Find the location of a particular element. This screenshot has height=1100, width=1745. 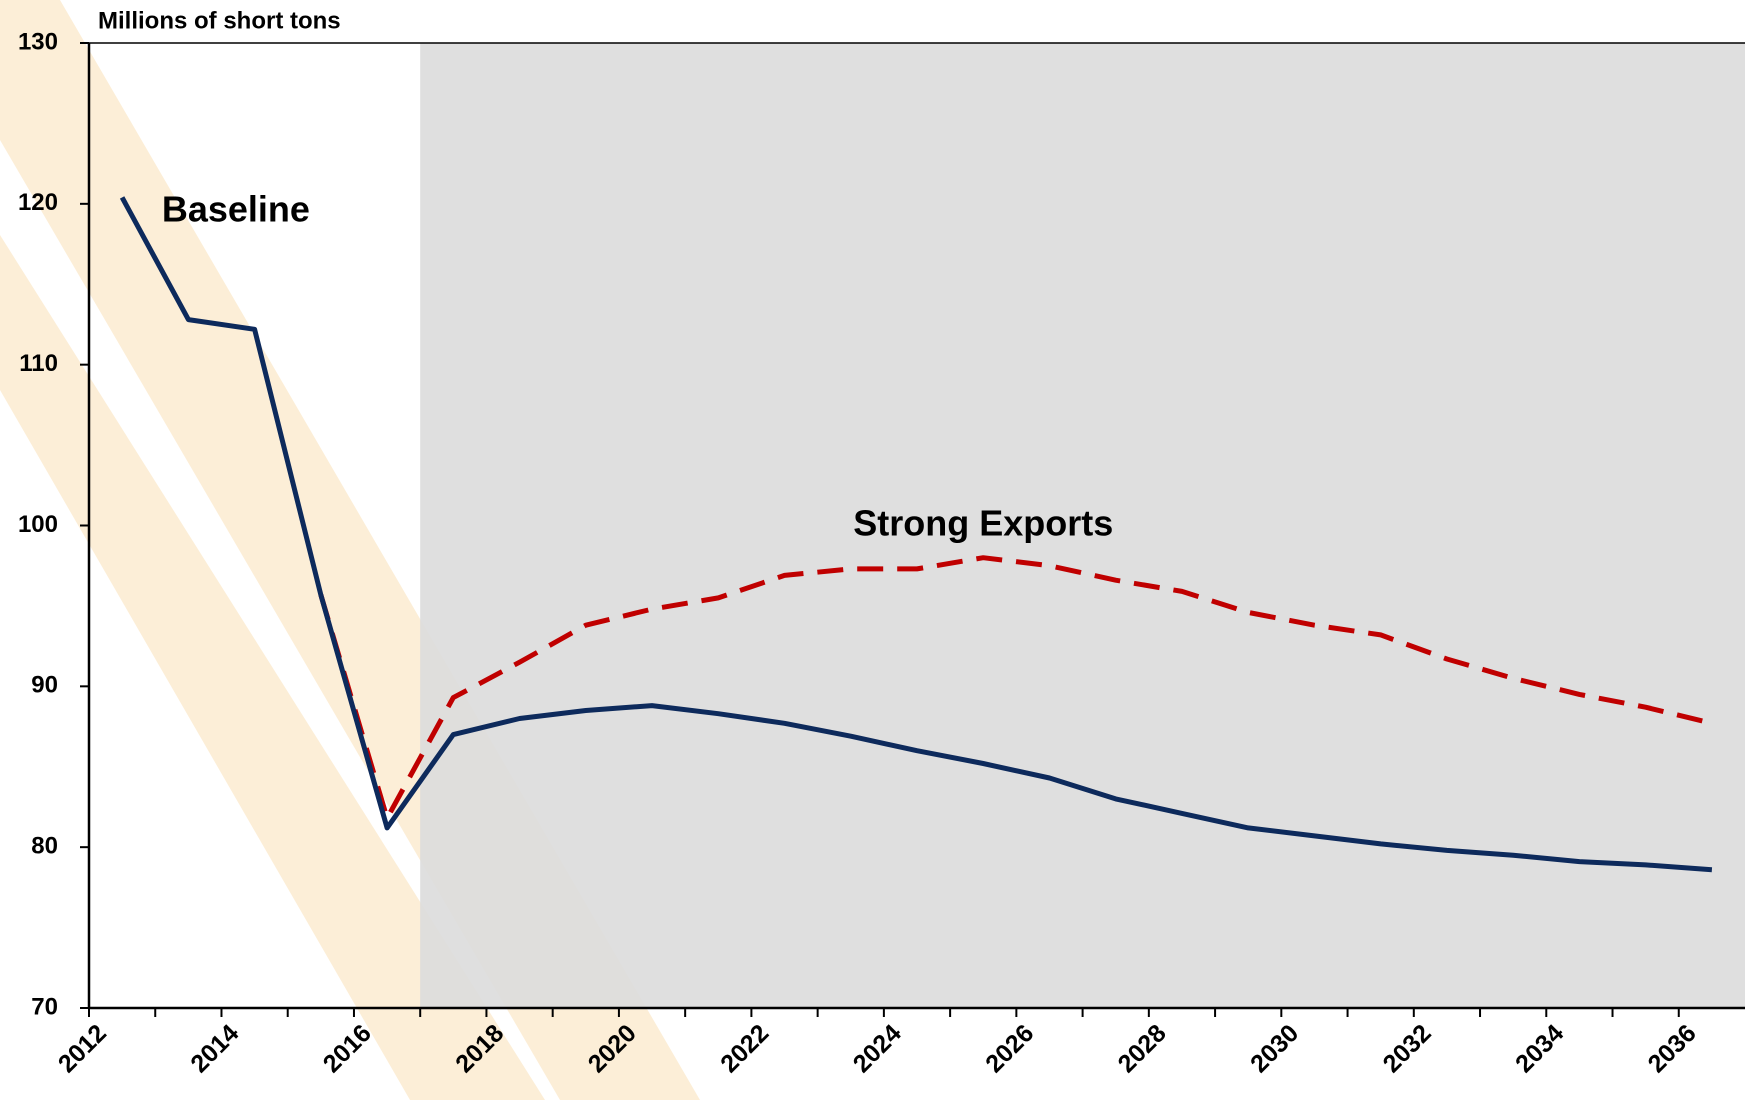

y-tick-label: 130 is located at coordinates (38, 41).